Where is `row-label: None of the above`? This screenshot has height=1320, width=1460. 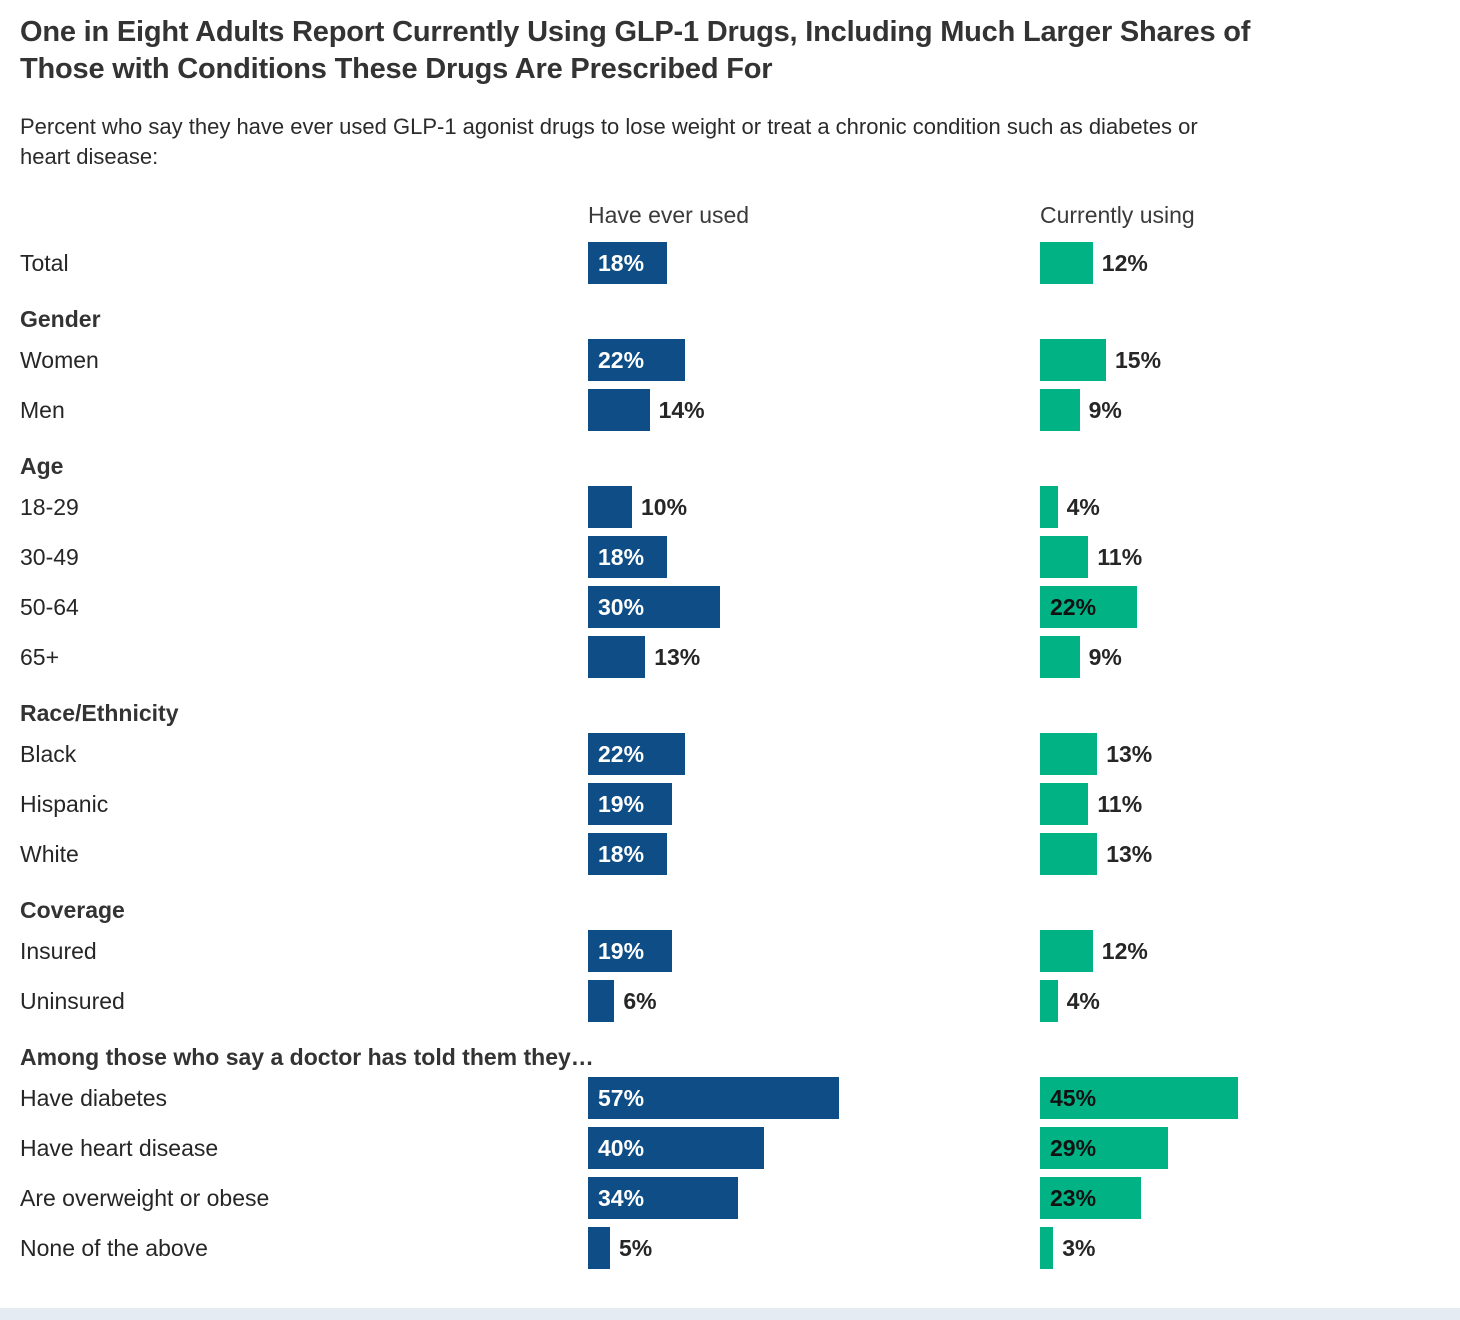 row-label: None of the above is located at coordinates (114, 1248).